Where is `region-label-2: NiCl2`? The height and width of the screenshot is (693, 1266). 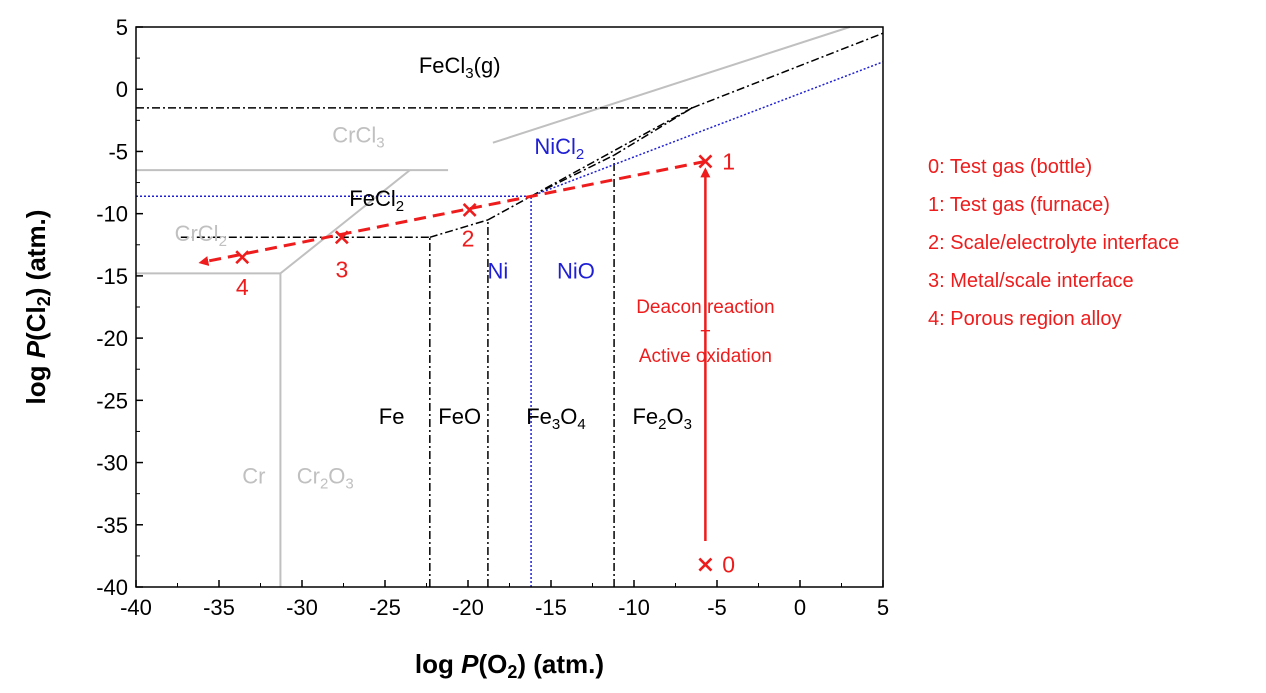 region-label-2: NiCl2 is located at coordinates (559, 148).